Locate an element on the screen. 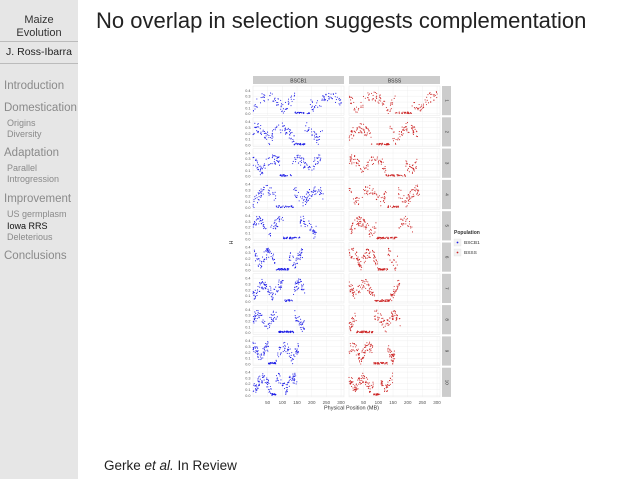 This screenshot has height=479, width=638. y-tick-label: 0.4 is located at coordinates (247, 185).